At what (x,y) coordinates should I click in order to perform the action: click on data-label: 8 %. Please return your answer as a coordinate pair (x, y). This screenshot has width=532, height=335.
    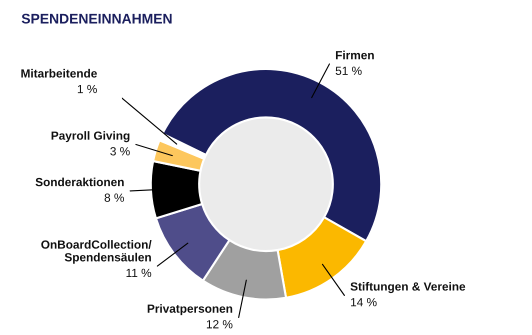
    Looking at the image, I should click on (114, 198).